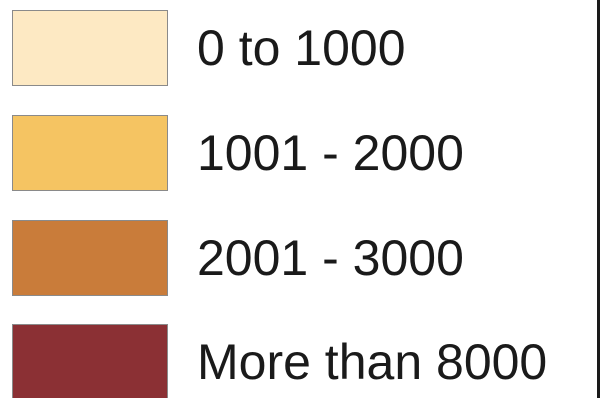 The height and width of the screenshot is (398, 605). What do you see at coordinates (301, 48) in the screenshot?
I see `legend-label: 0 to 1000` at bounding box center [301, 48].